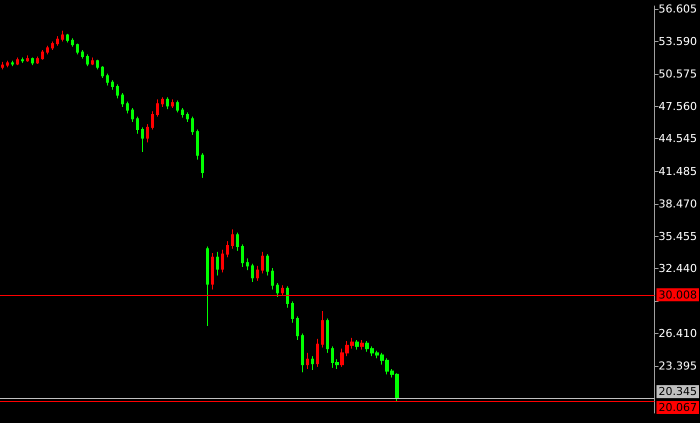 The height and width of the screenshot is (423, 700). Describe the element at coordinates (678, 203) in the screenshot. I see `y-tick-label: 38.470` at that location.